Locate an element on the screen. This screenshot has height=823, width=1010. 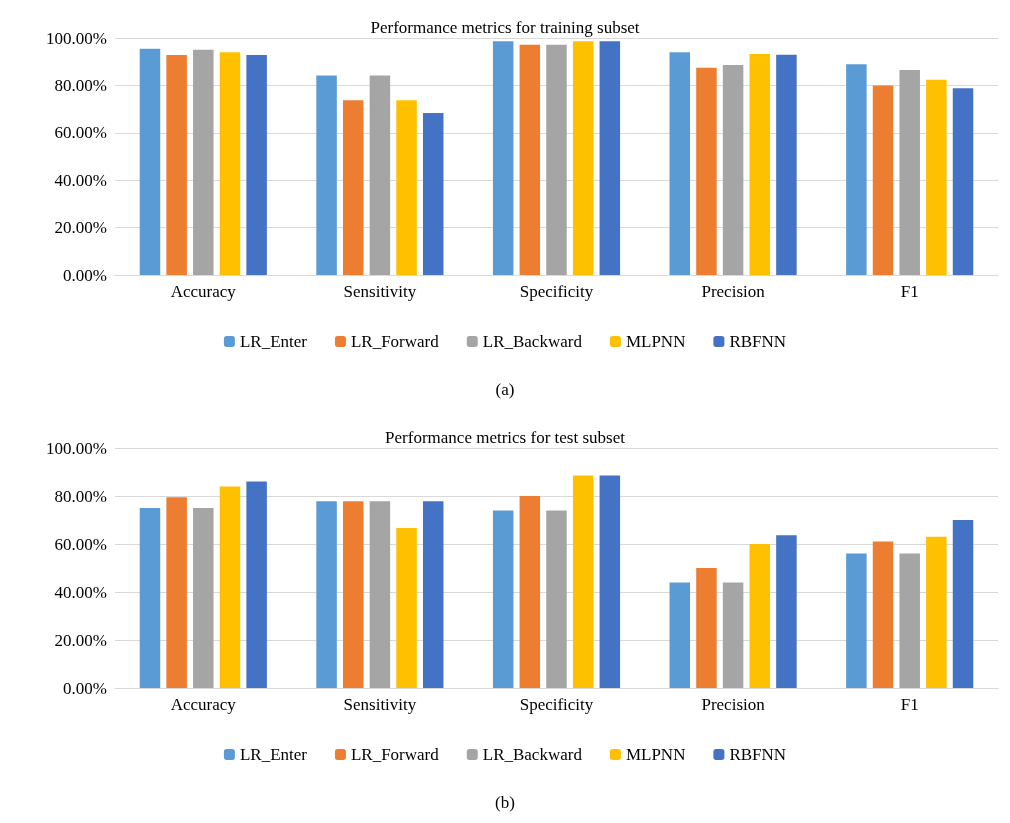
chart-title: Performance metrics for training subset is located at coordinates (505, 27).